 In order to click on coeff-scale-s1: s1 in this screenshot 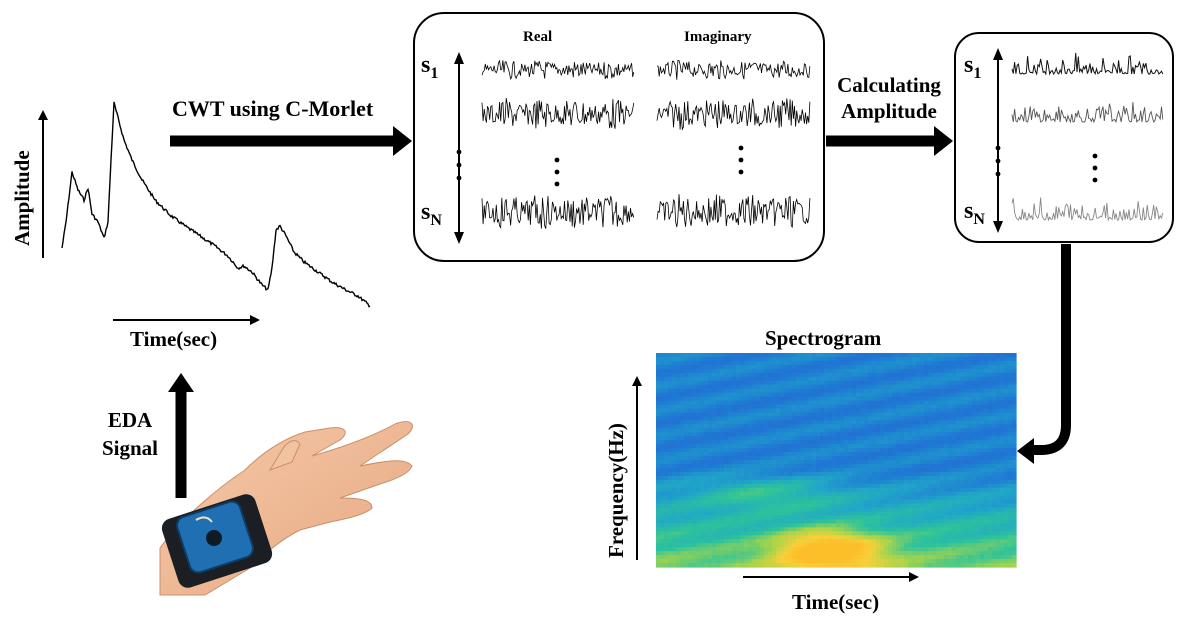, I will do `click(430, 67)`.